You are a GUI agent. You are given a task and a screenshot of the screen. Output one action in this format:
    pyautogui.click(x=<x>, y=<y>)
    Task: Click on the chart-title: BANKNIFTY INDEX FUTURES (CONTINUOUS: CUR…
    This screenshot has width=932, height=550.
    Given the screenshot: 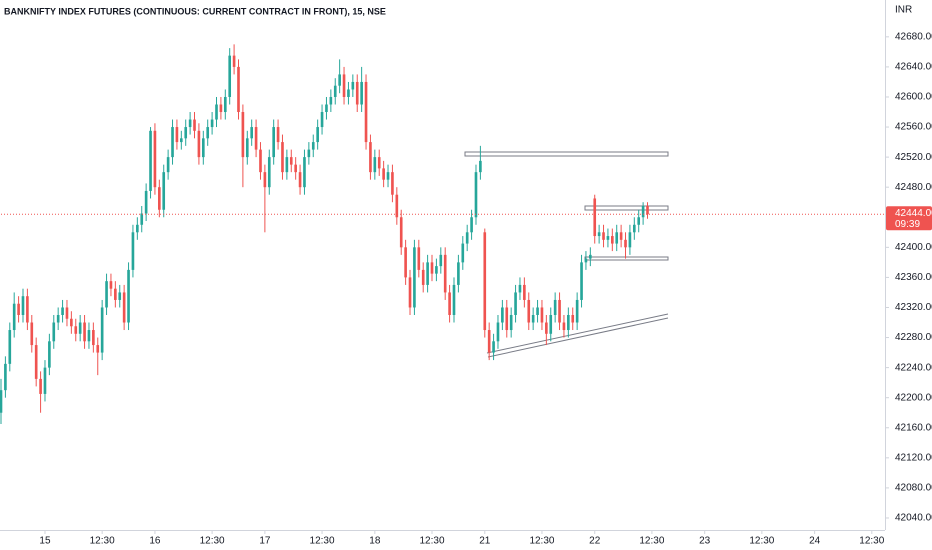 What is the action you would take?
    pyautogui.click(x=195, y=11)
    